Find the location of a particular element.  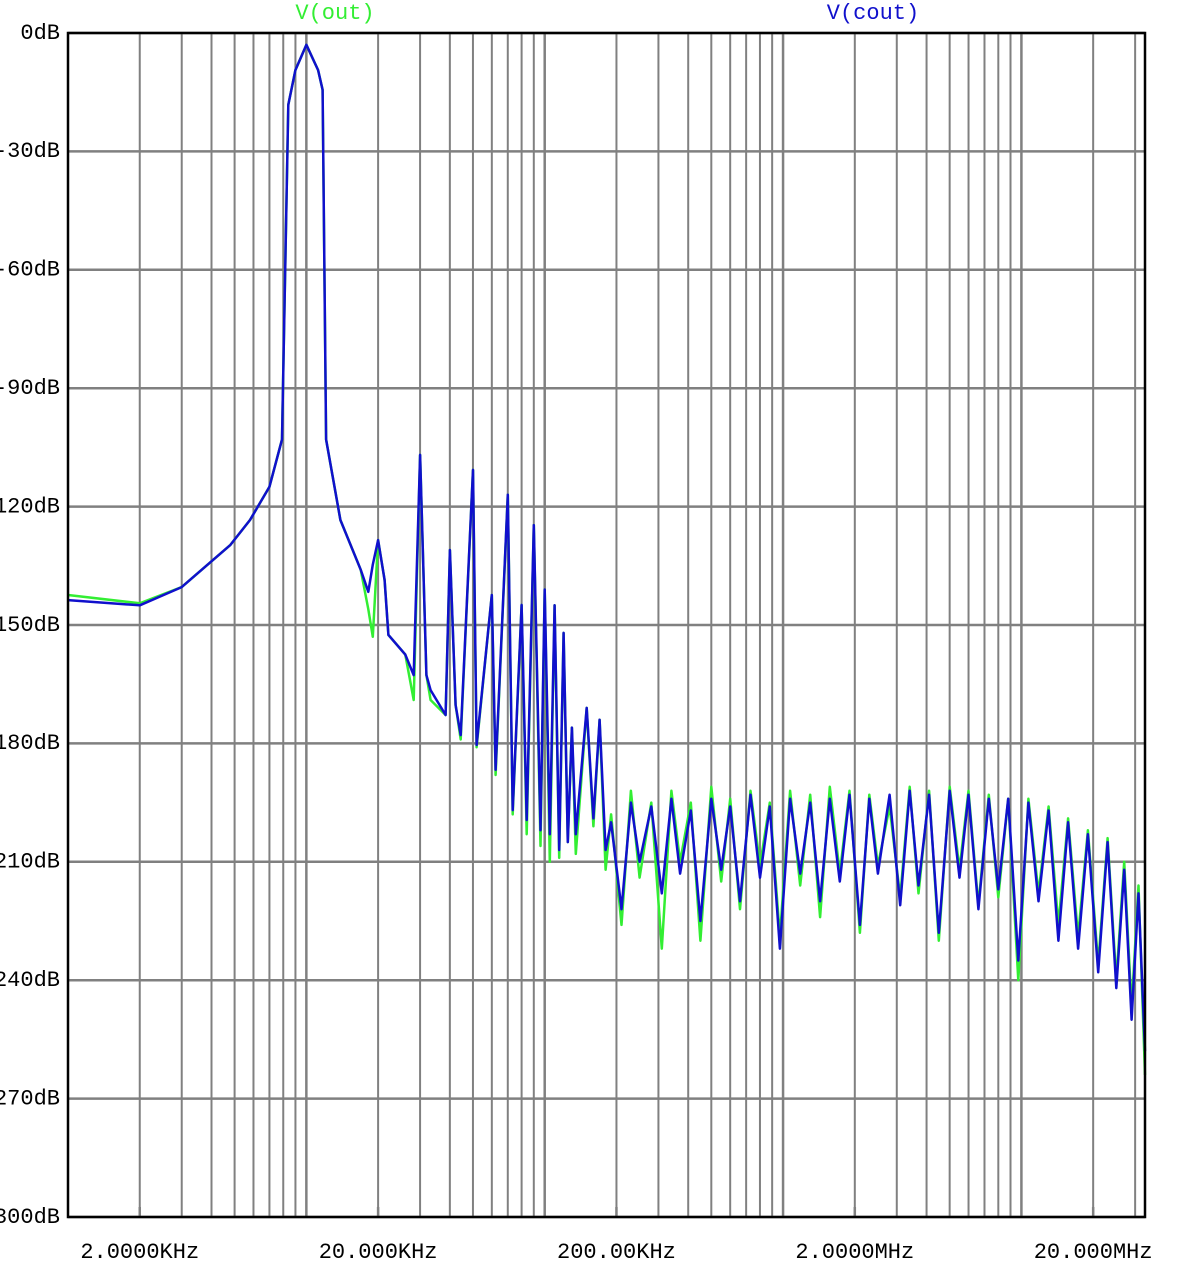

legend-entry: V(cout) is located at coordinates (873, 13).